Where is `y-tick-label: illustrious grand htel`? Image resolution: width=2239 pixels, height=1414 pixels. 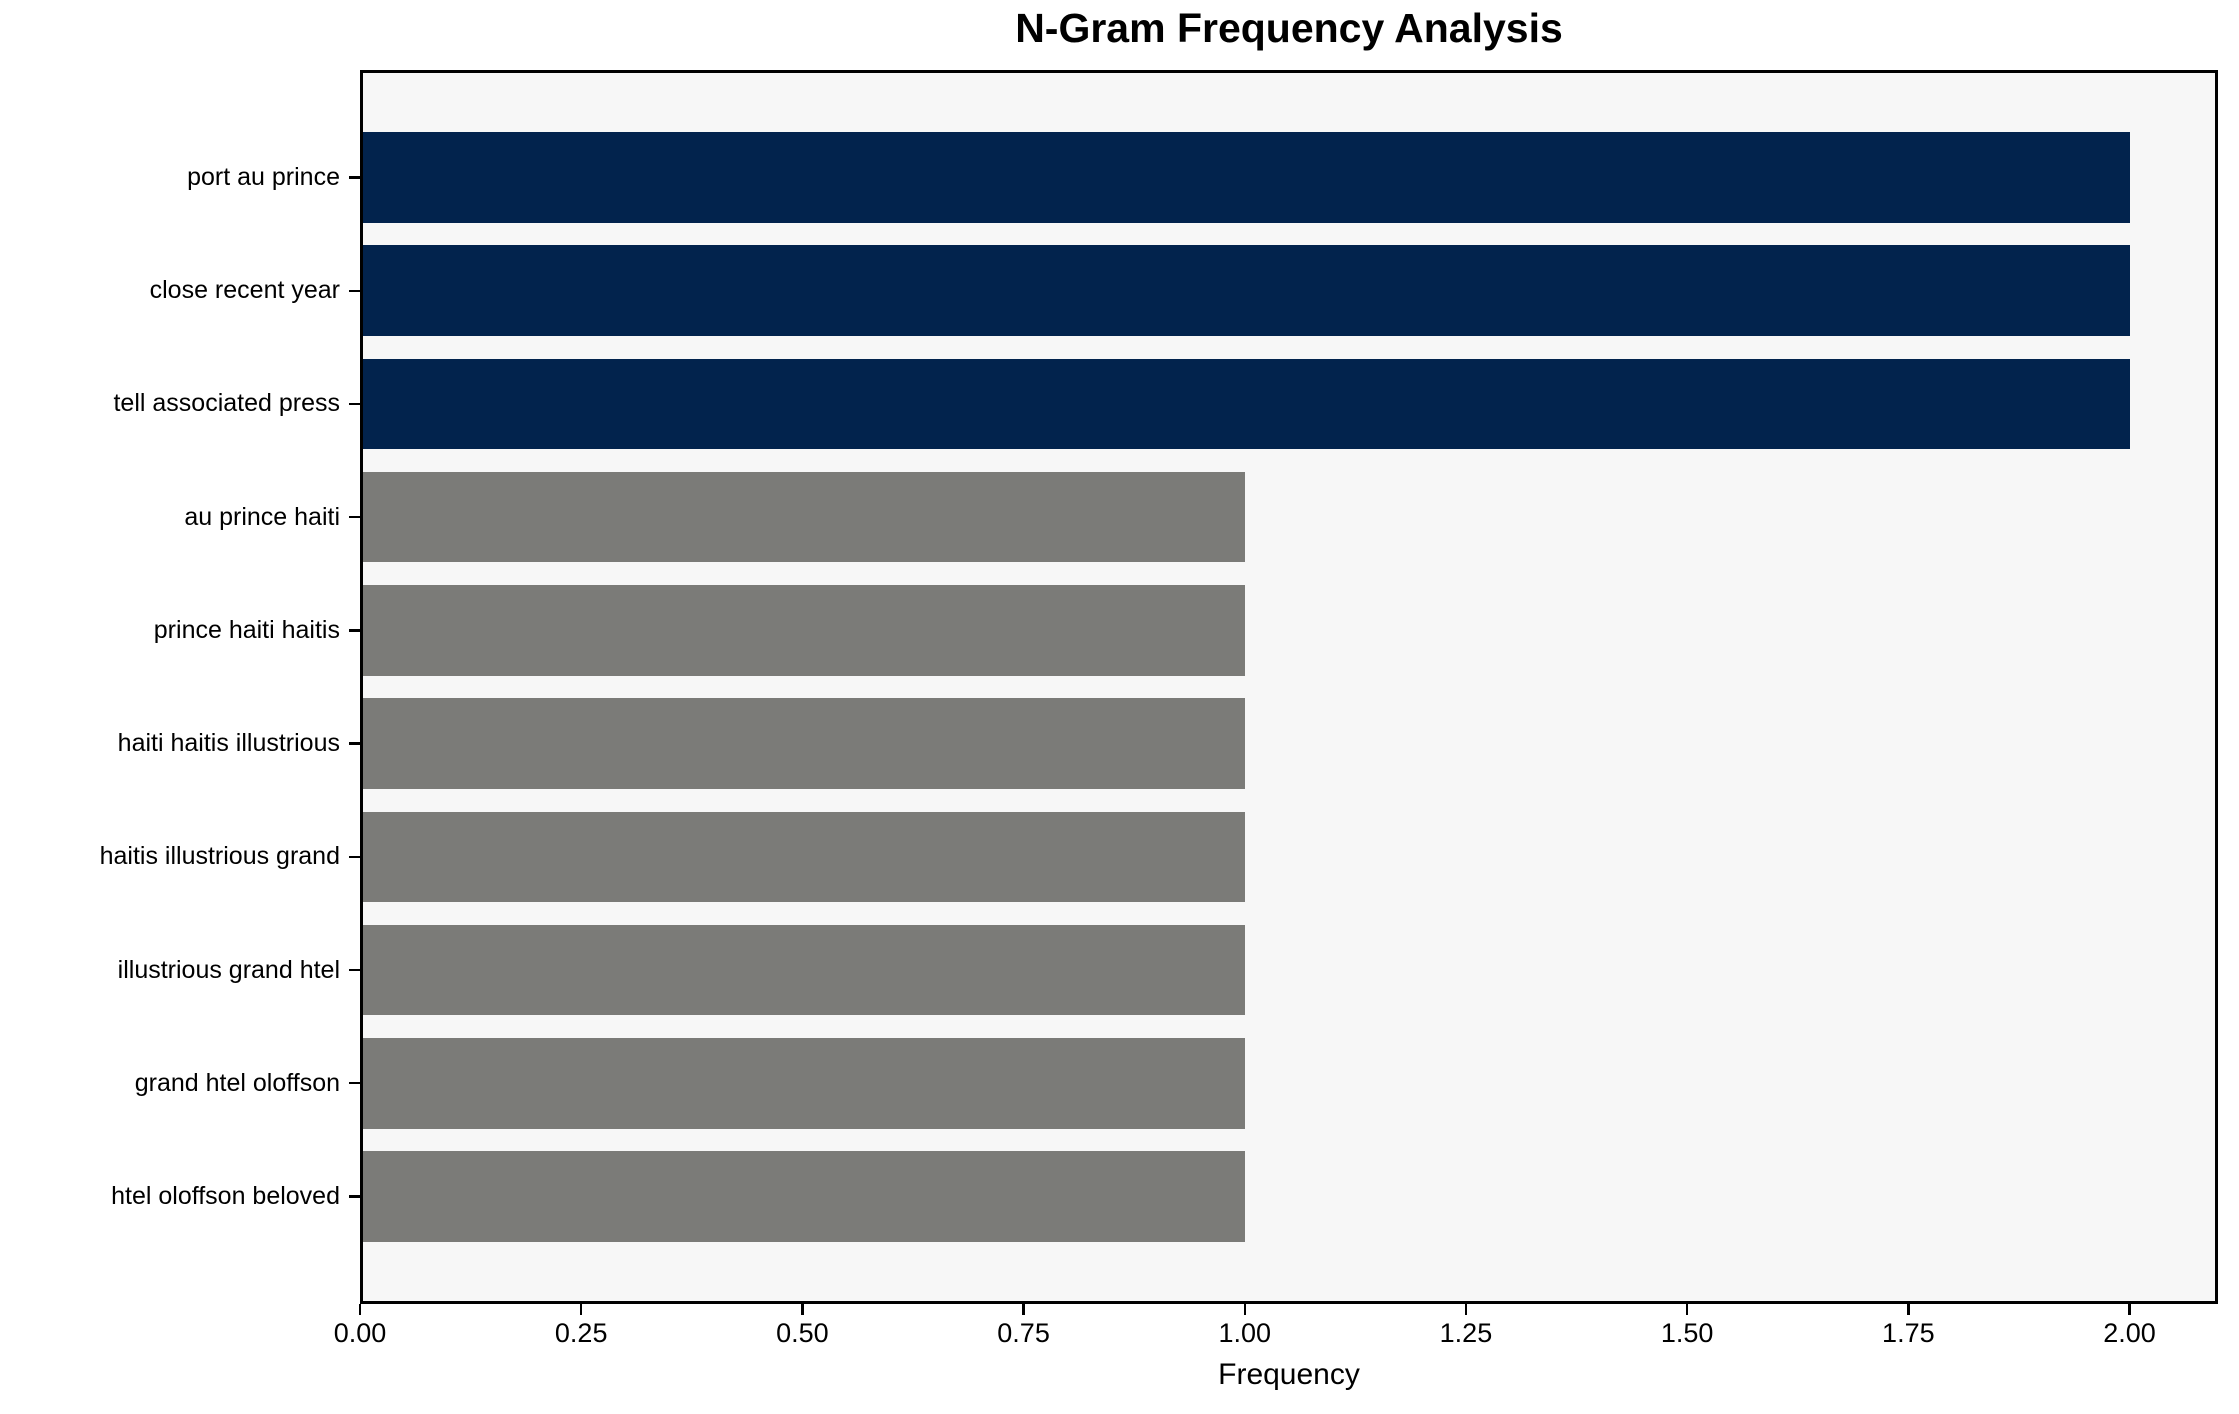 y-tick-label: illustrious grand htel is located at coordinates (228, 969).